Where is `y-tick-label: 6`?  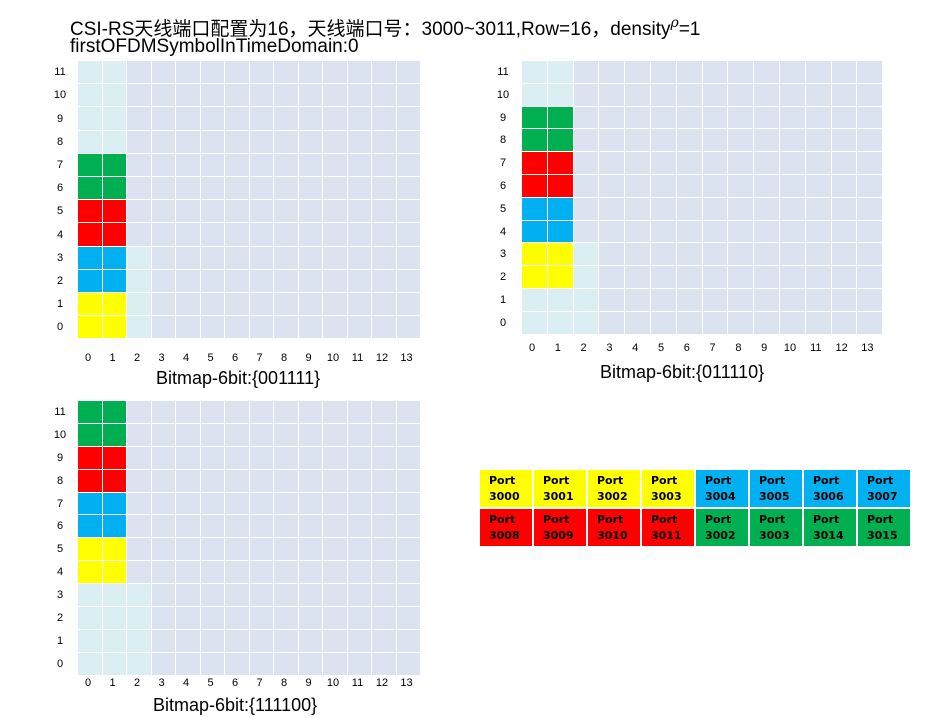
y-tick-label: 6 is located at coordinates (60, 526).